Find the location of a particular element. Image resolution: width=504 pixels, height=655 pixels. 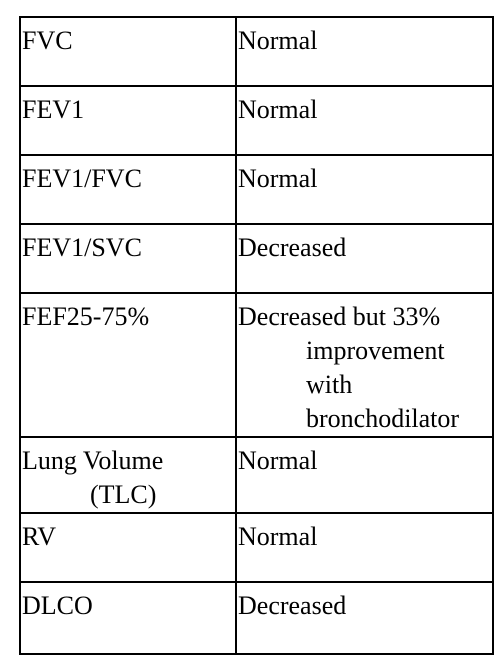

table-row: FEV1/FVC Normal is located at coordinates (256, 189).